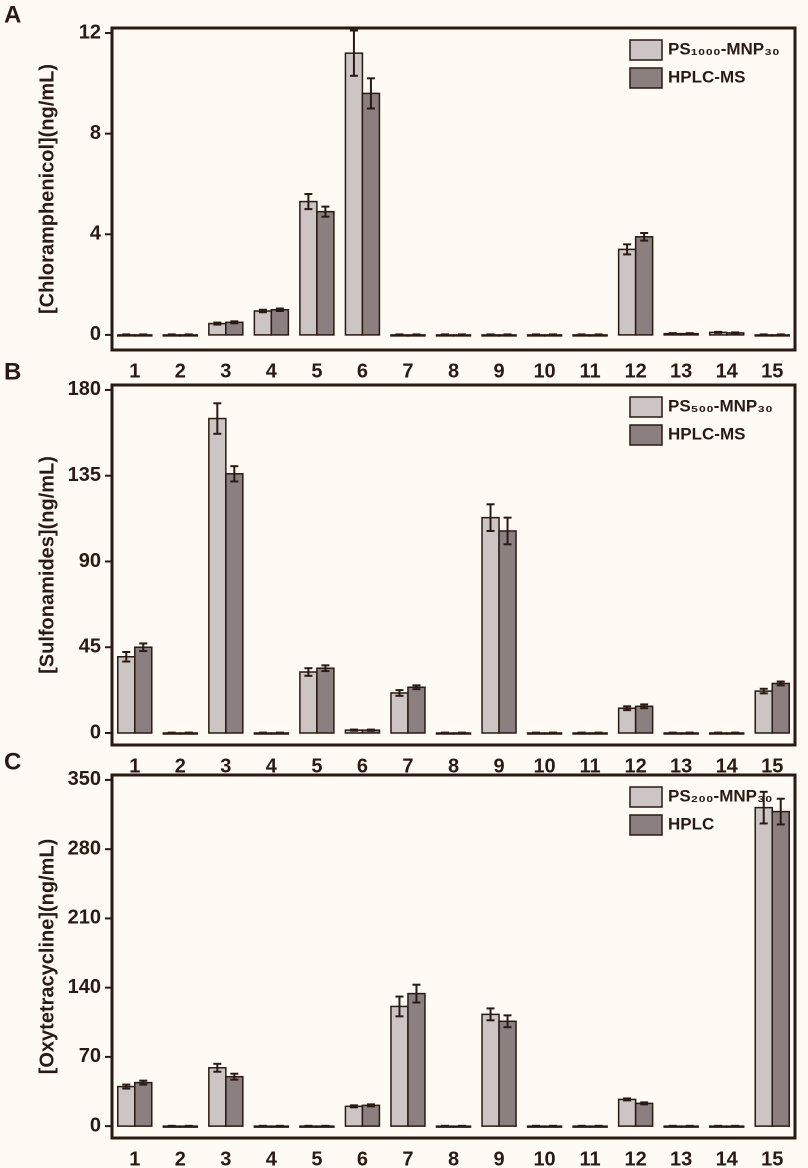 This screenshot has height=1168, width=808. Describe the element at coordinates (12, 371) in the screenshot. I see `panel-label: B` at that location.